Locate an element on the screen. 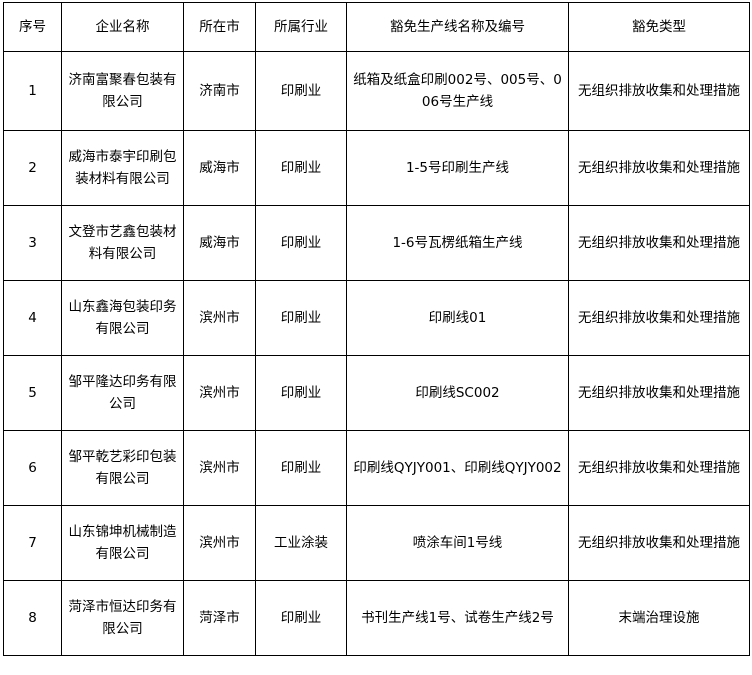  cell-line: 印刷线01 is located at coordinates (457, 318).